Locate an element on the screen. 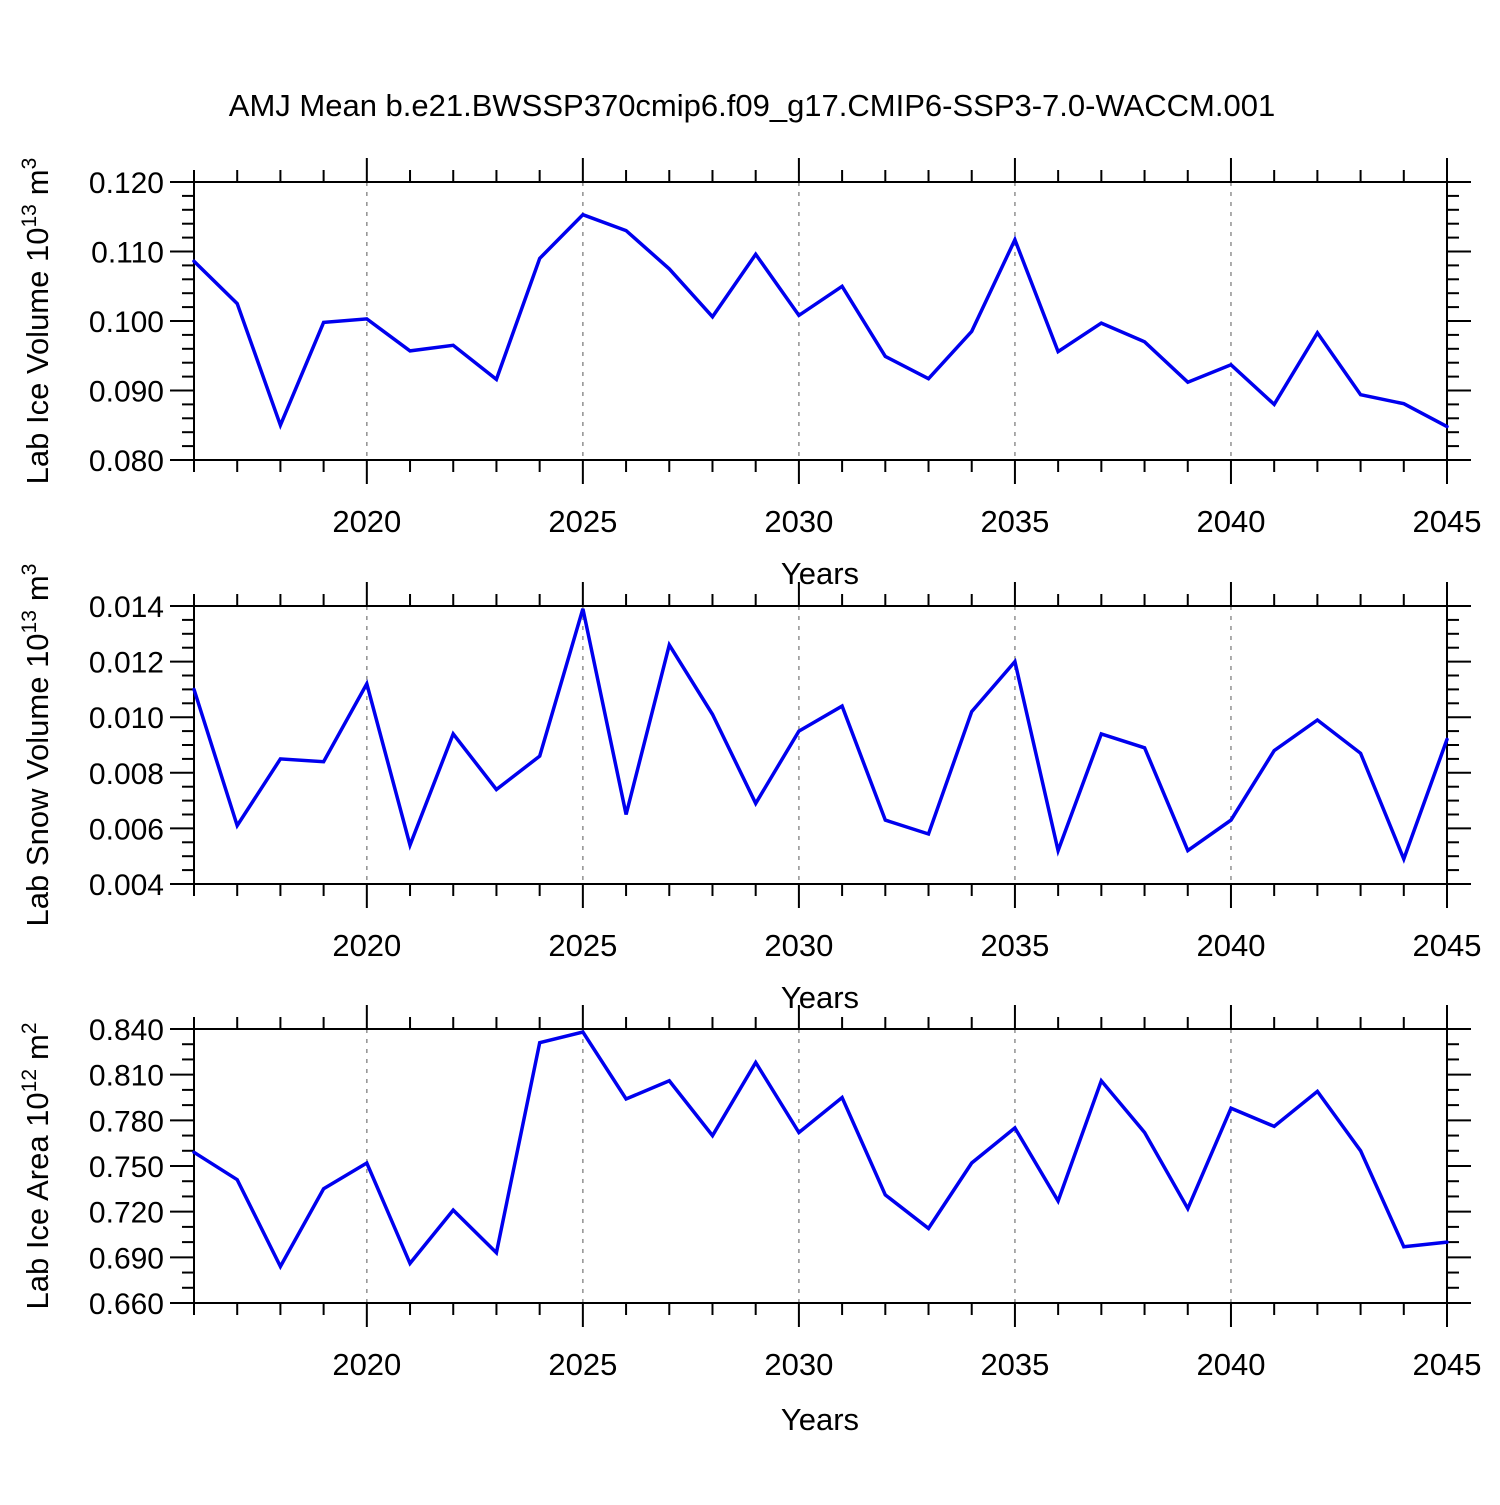 This screenshot has width=1500, height=1505. y-tick-label: 0.780 is located at coordinates (126, 1121).